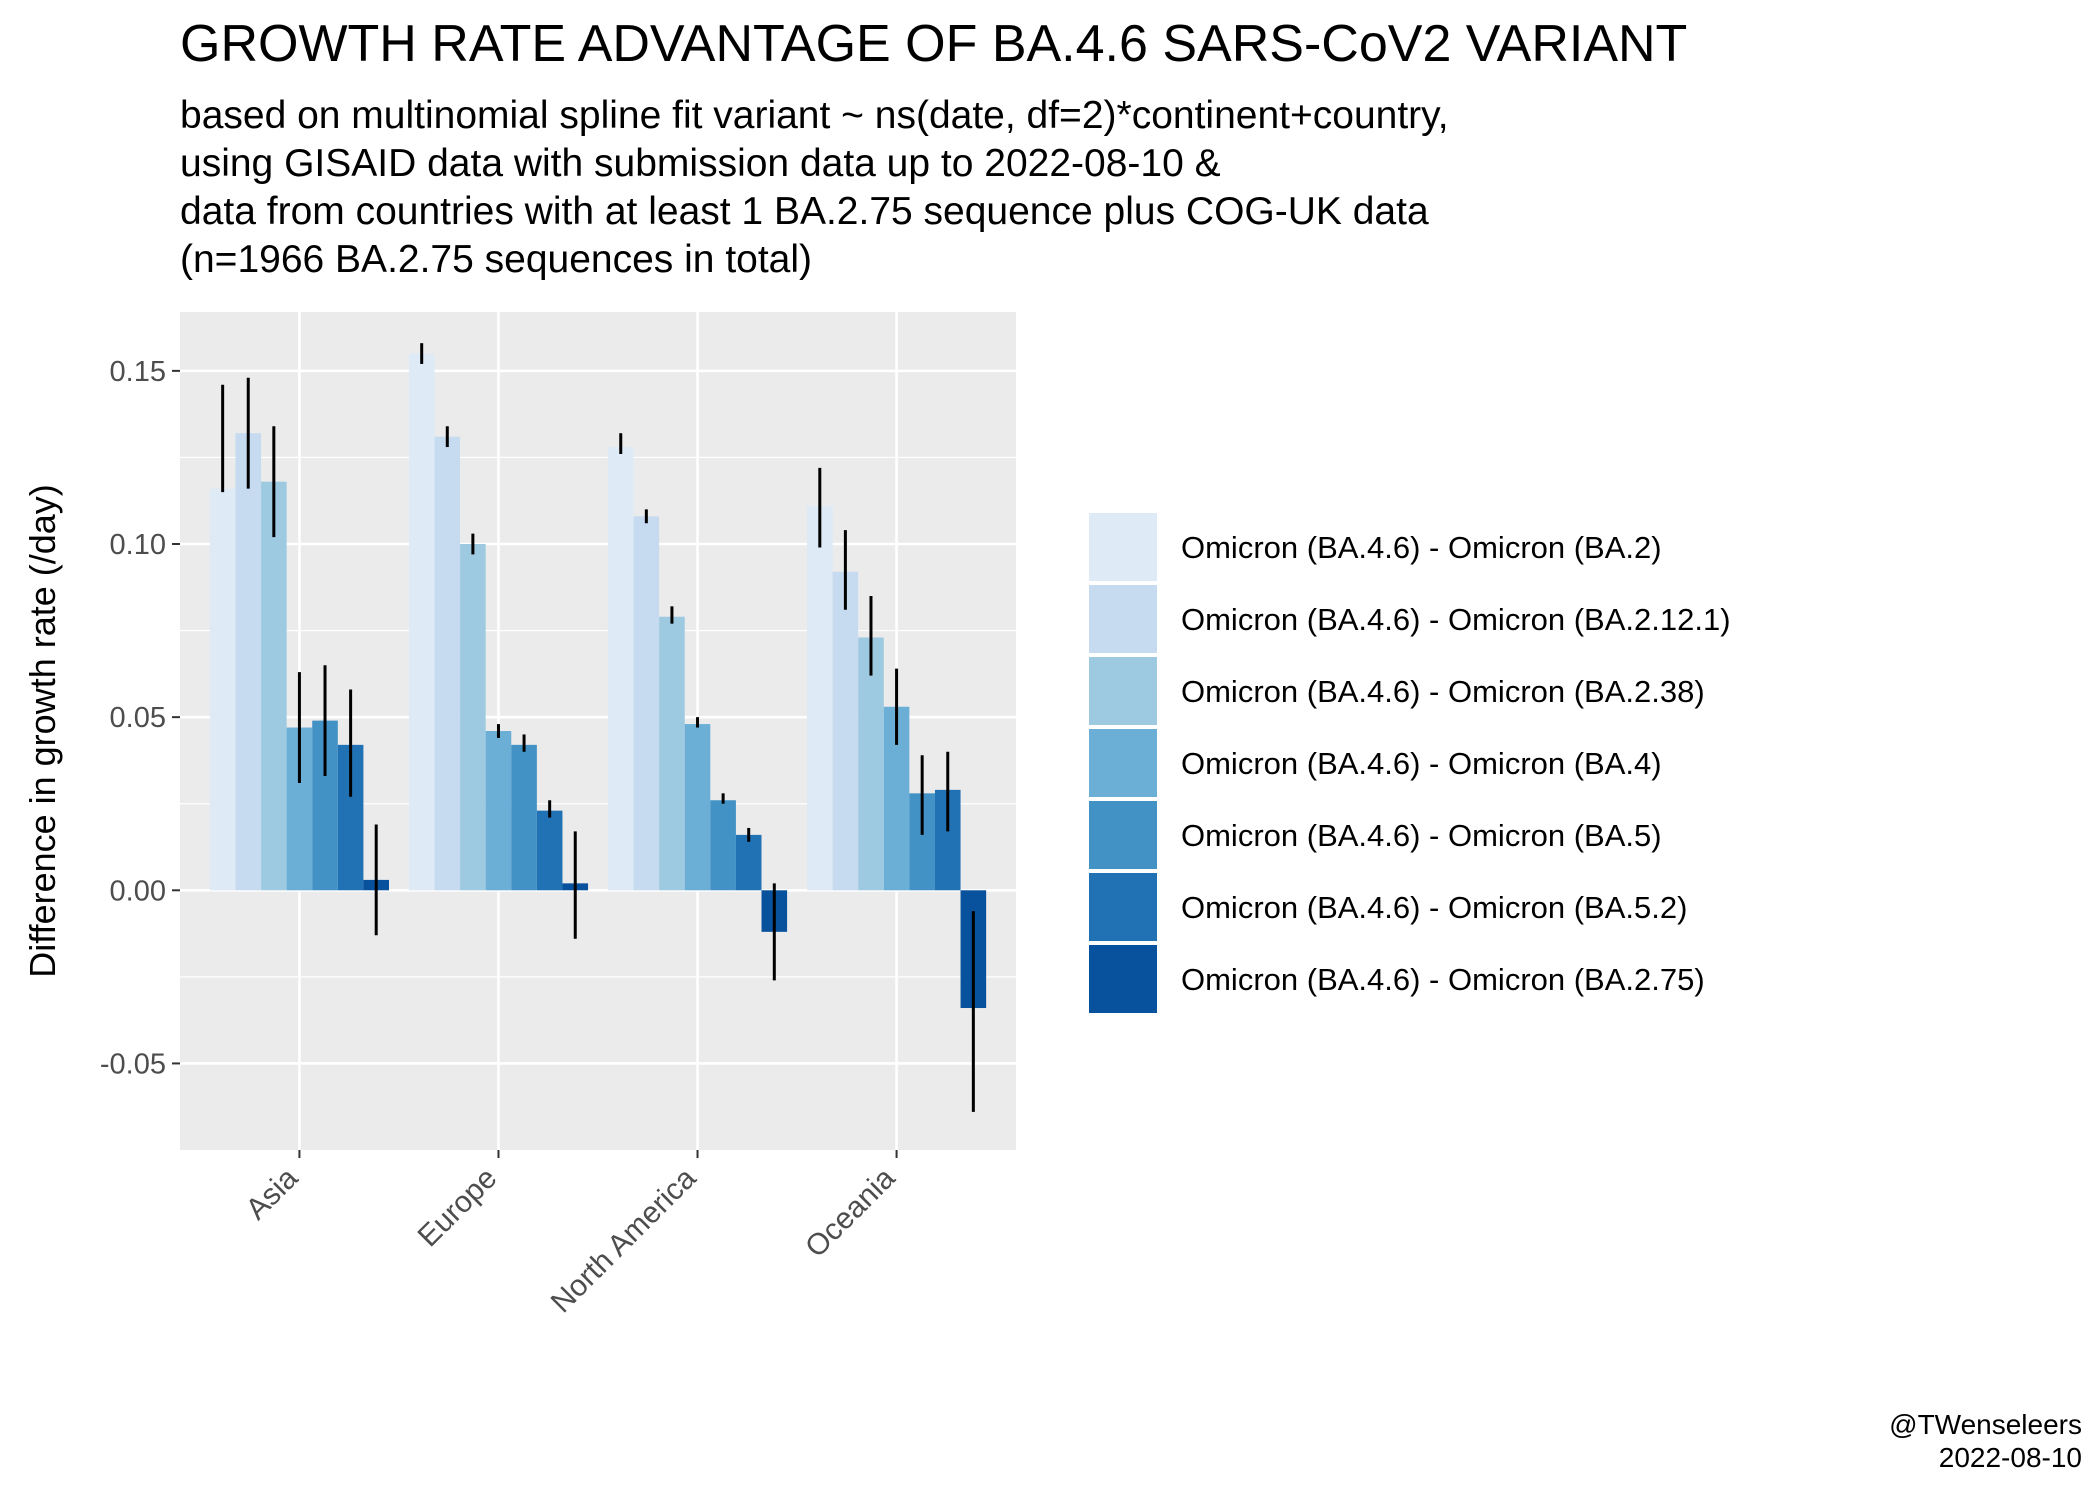  I want to click on legend-label: Omicron (BA.4.6) - Omicron (BA.2.75), so click(1443, 979).